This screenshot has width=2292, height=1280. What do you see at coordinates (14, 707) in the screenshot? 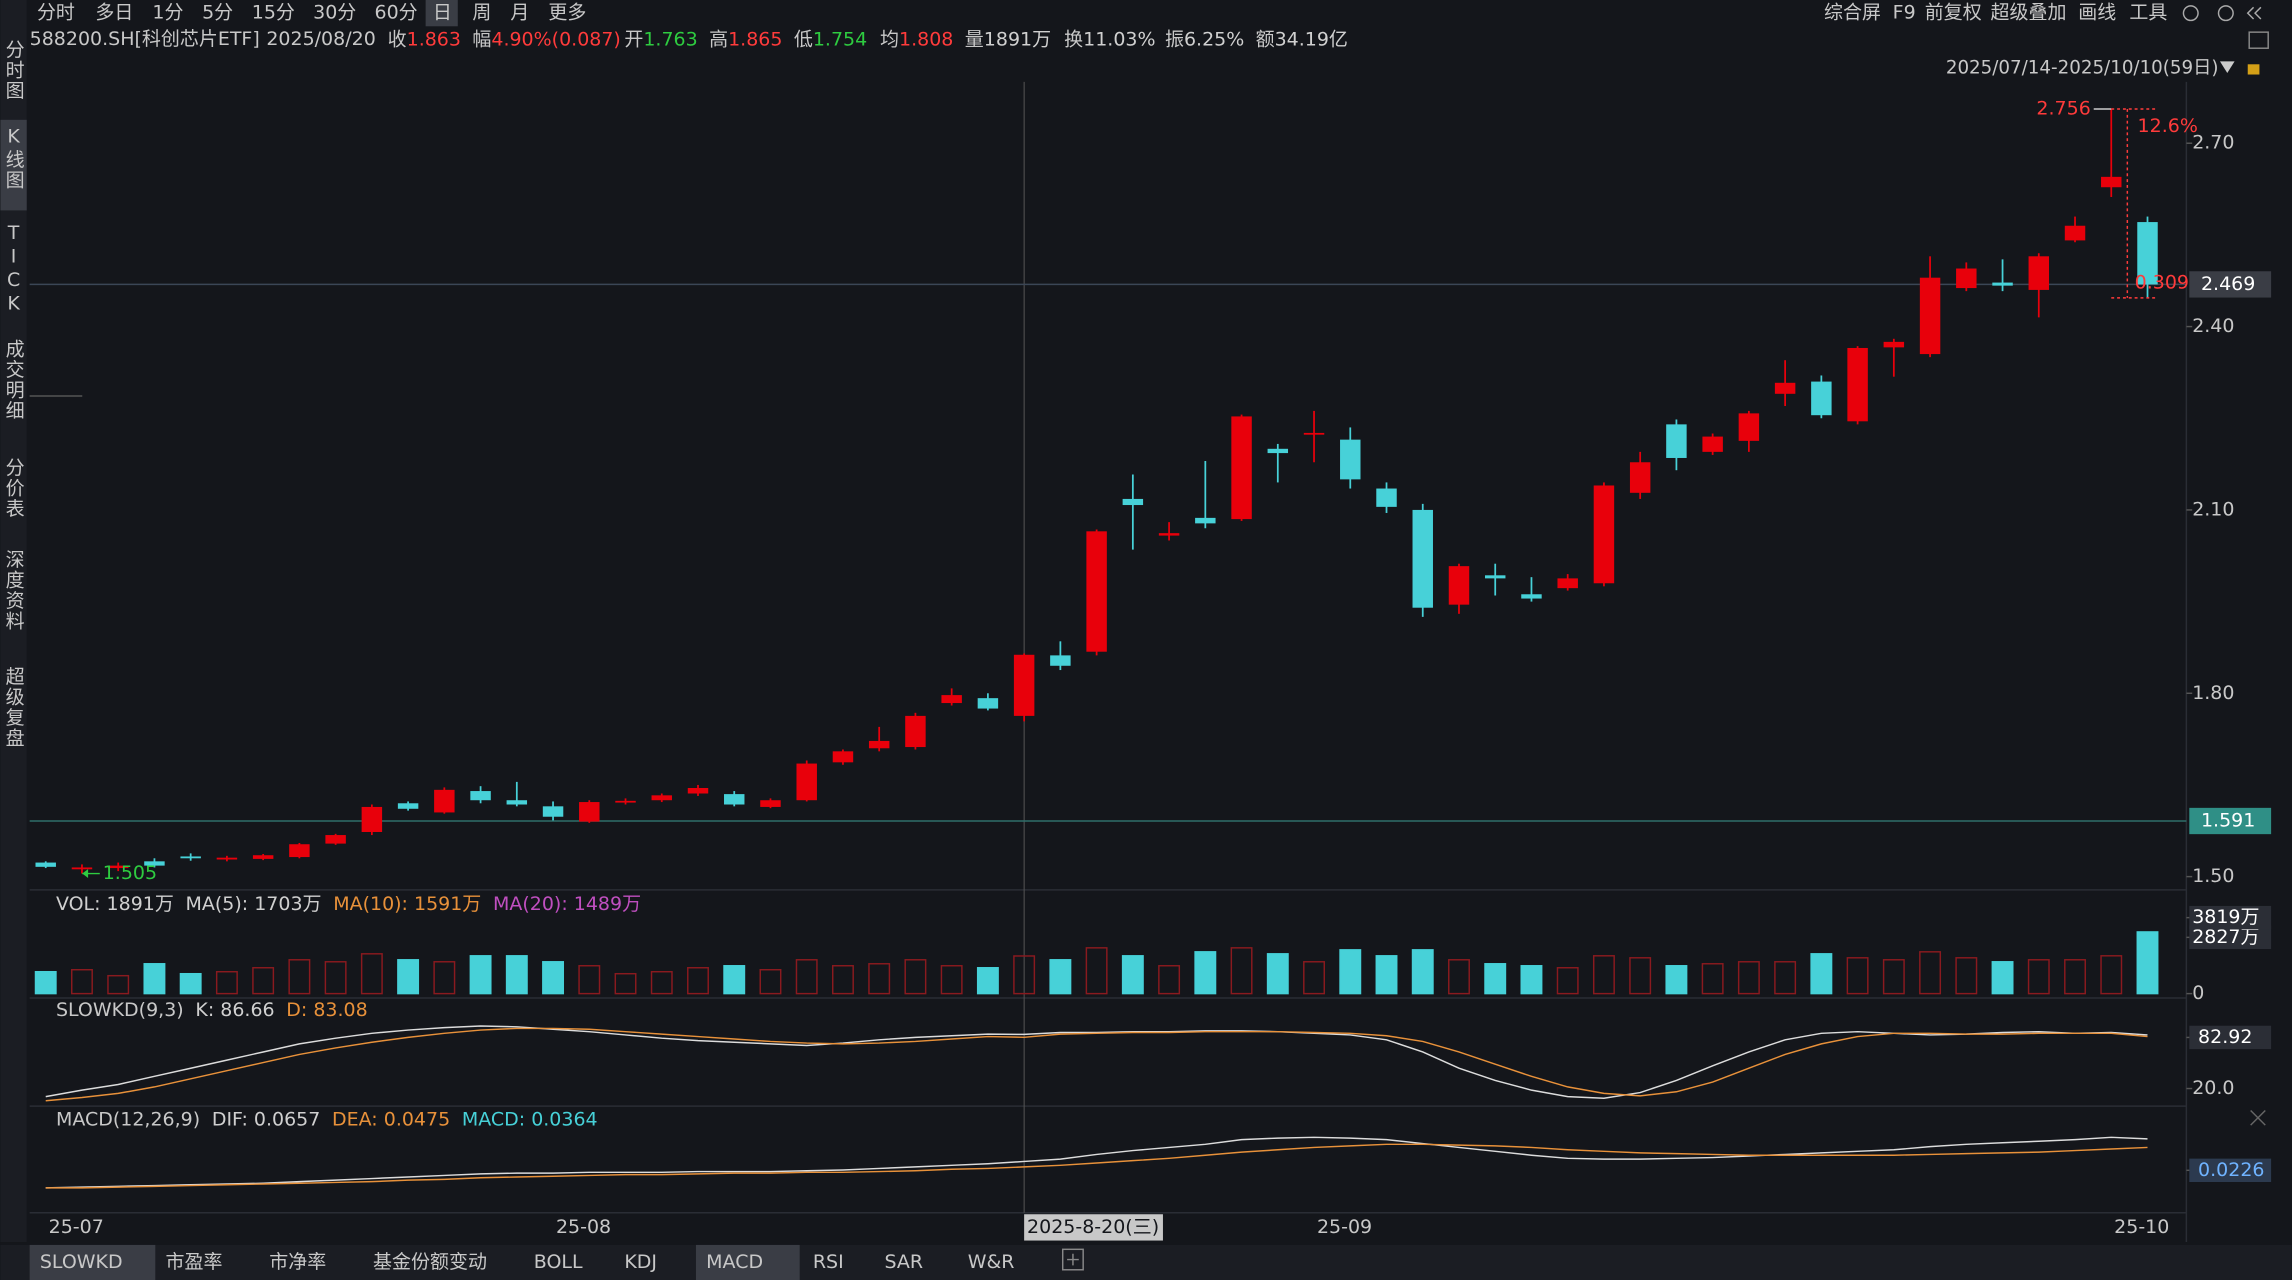
I see `sidebar-tab: 超级复盘` at bounding box center [14, 707].